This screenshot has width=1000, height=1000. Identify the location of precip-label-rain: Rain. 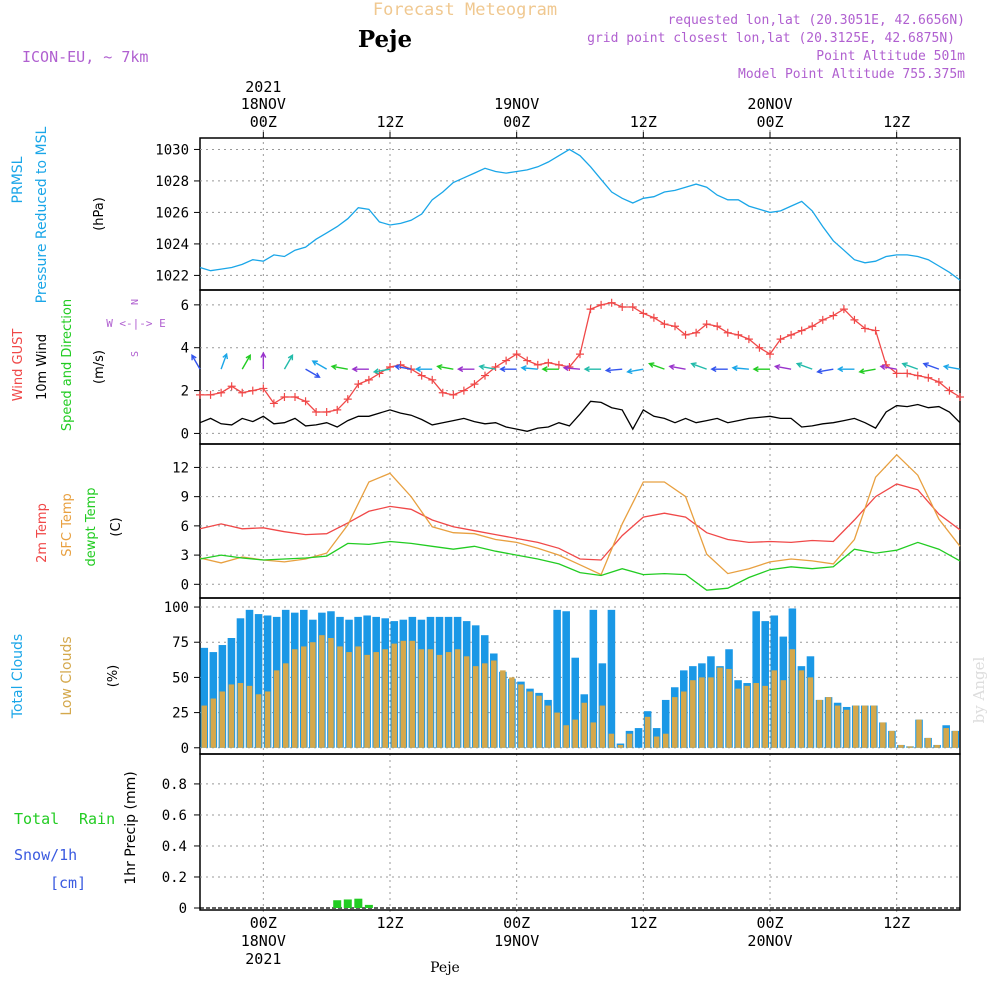
(97, 819).